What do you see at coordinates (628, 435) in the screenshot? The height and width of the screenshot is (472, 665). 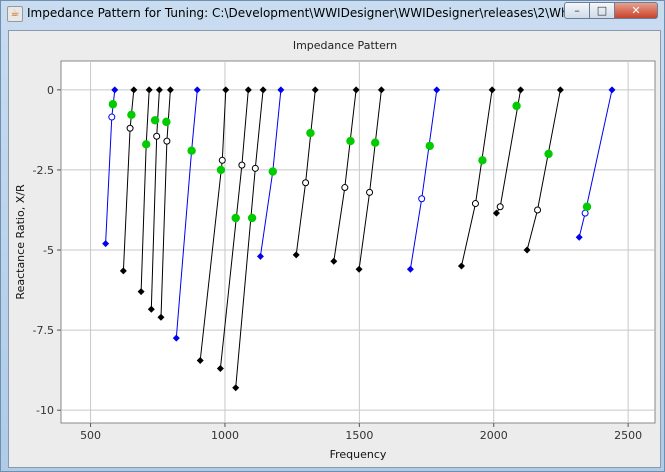 I see `x-tick-label: 2500` at bounding box center [628, 435].